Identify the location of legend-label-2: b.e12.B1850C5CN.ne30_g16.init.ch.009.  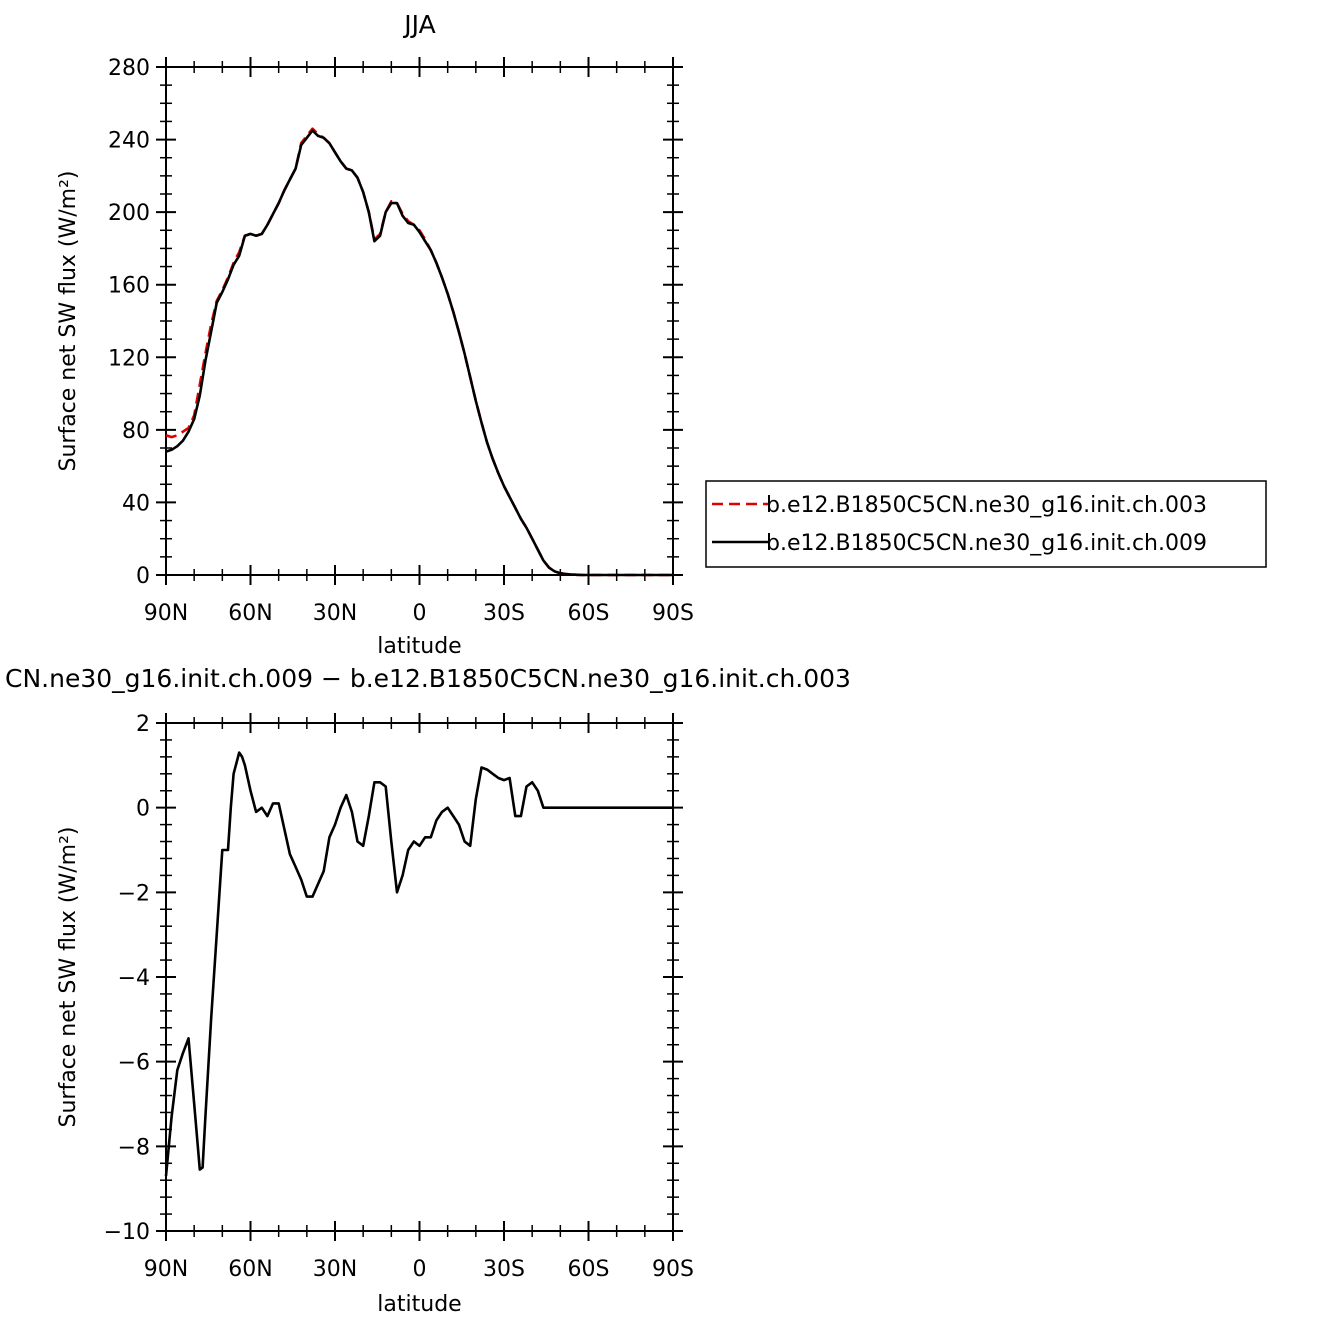
(986, 543).